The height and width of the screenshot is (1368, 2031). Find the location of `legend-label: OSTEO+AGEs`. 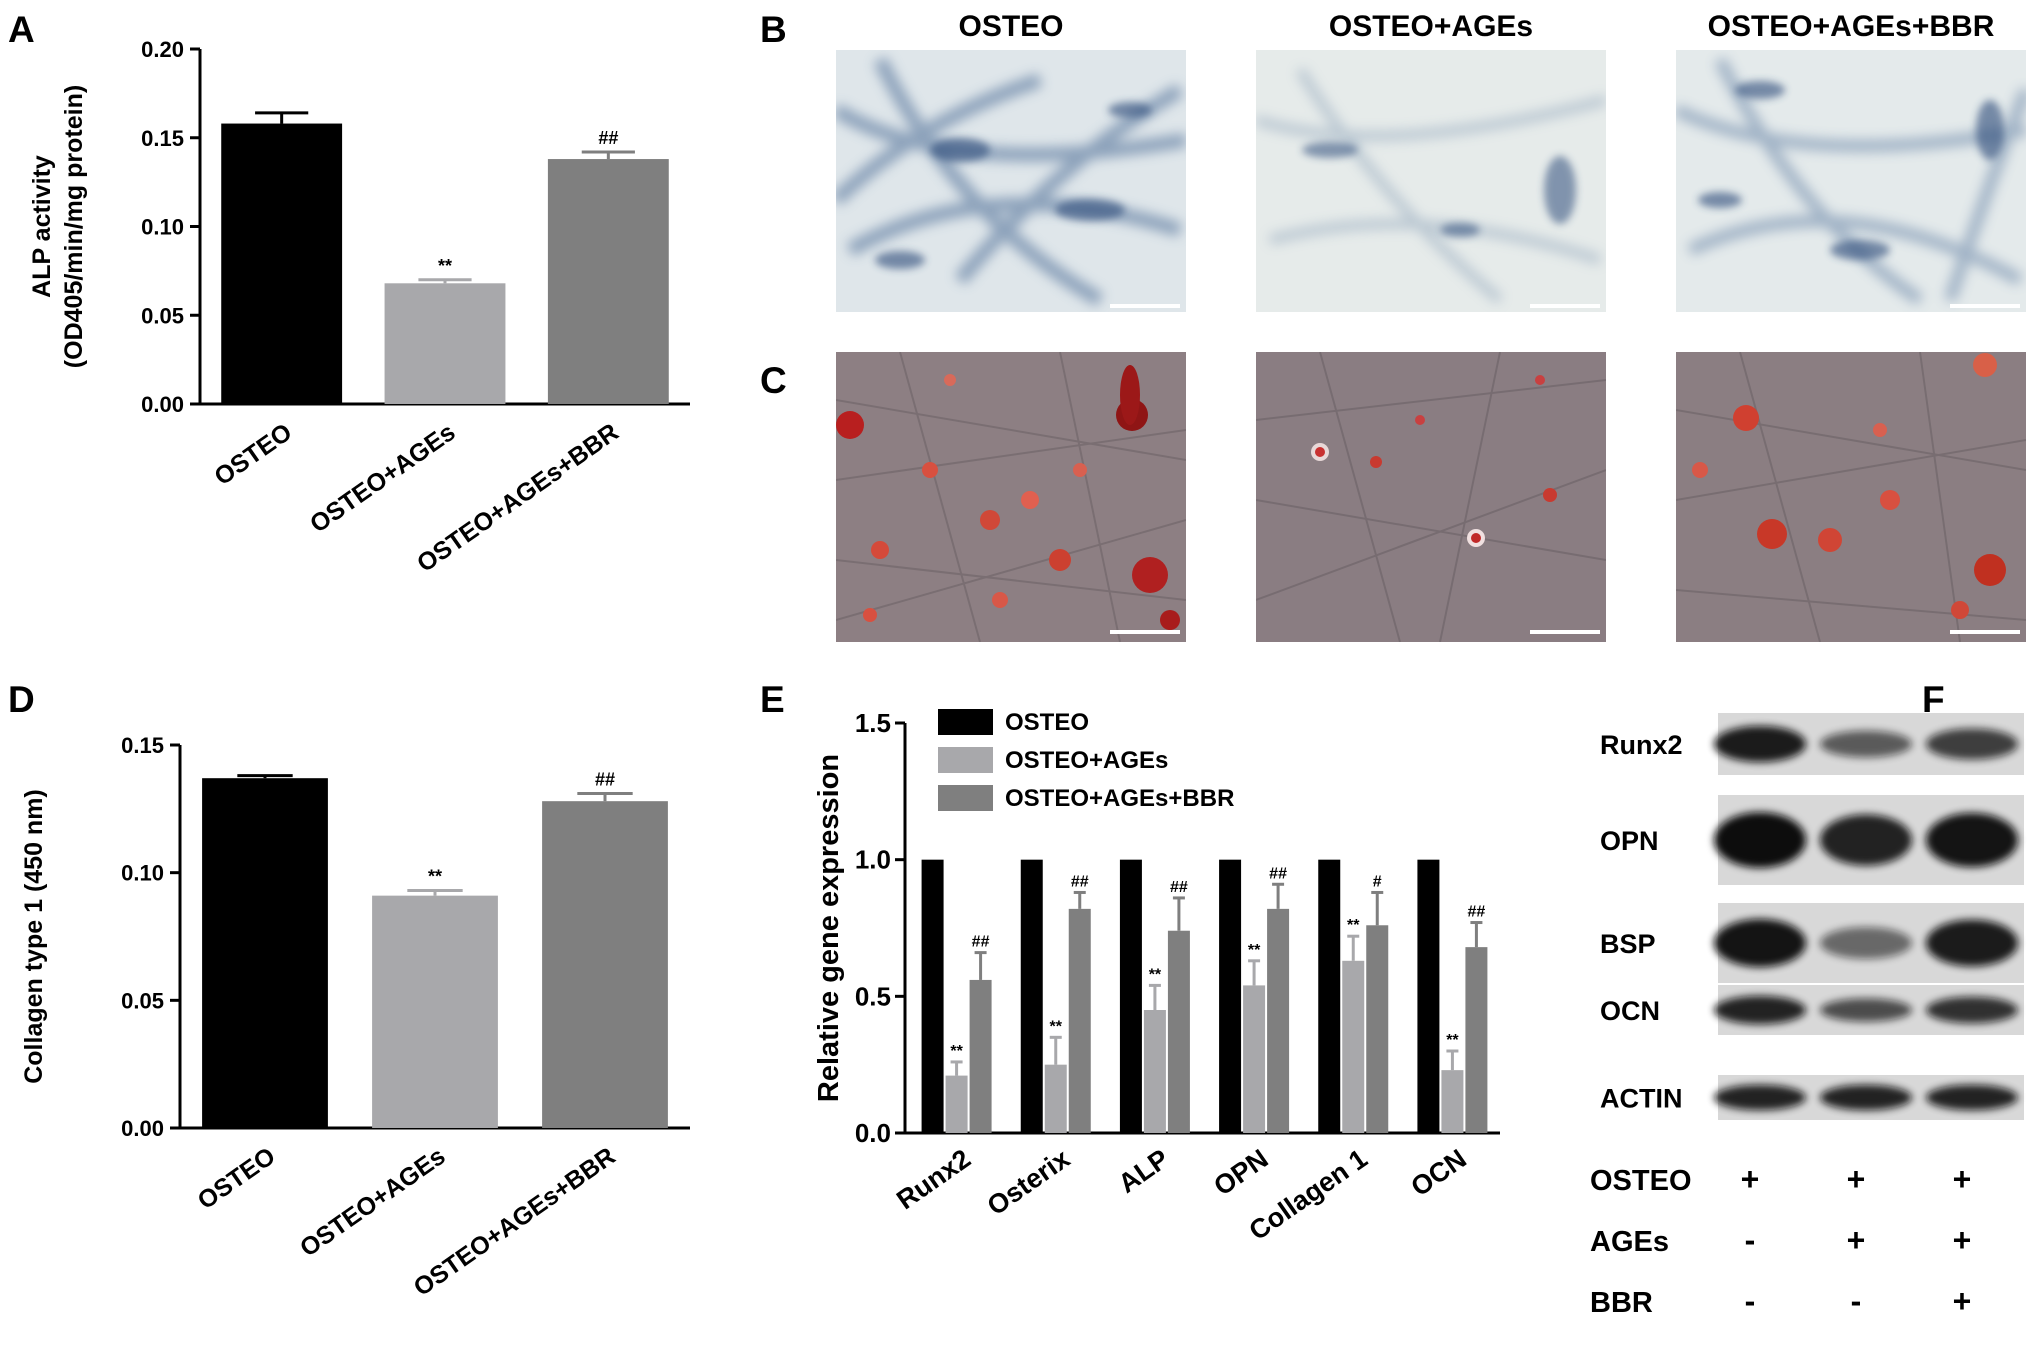

legend-label: OSTEO+AGEs is located at coordinates (1086, 760).